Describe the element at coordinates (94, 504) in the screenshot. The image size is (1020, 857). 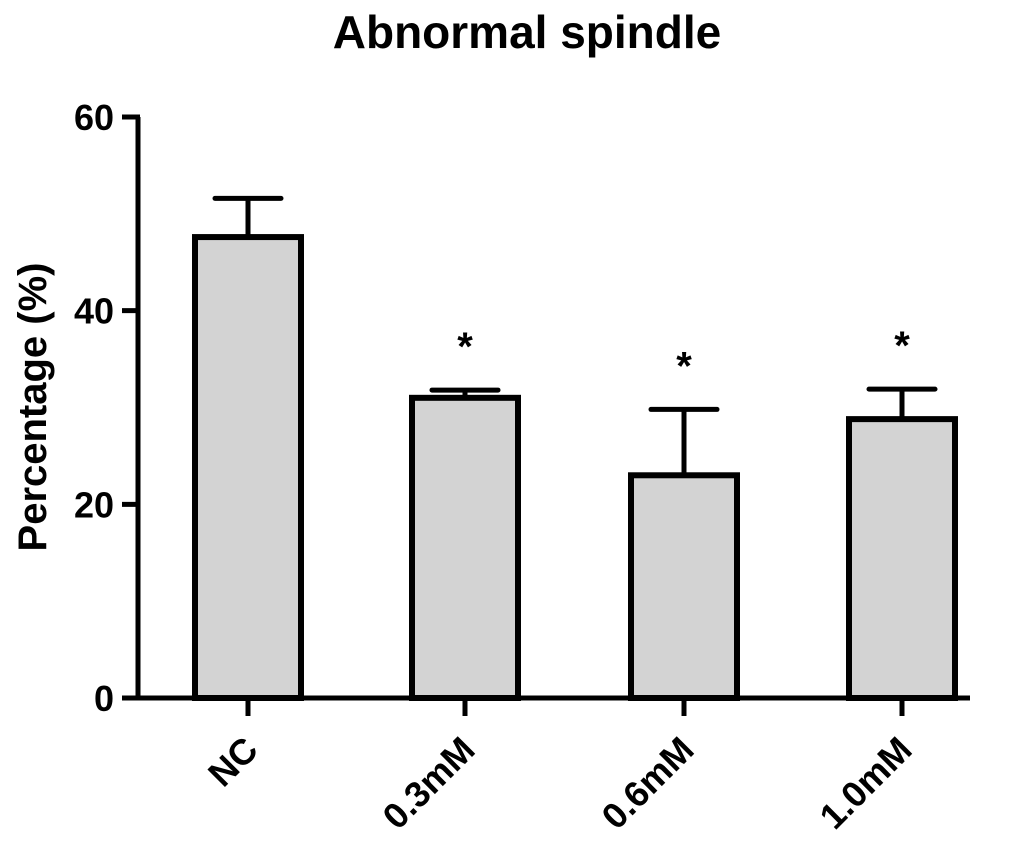
I see `y-tick-label-1: 20` at that location.